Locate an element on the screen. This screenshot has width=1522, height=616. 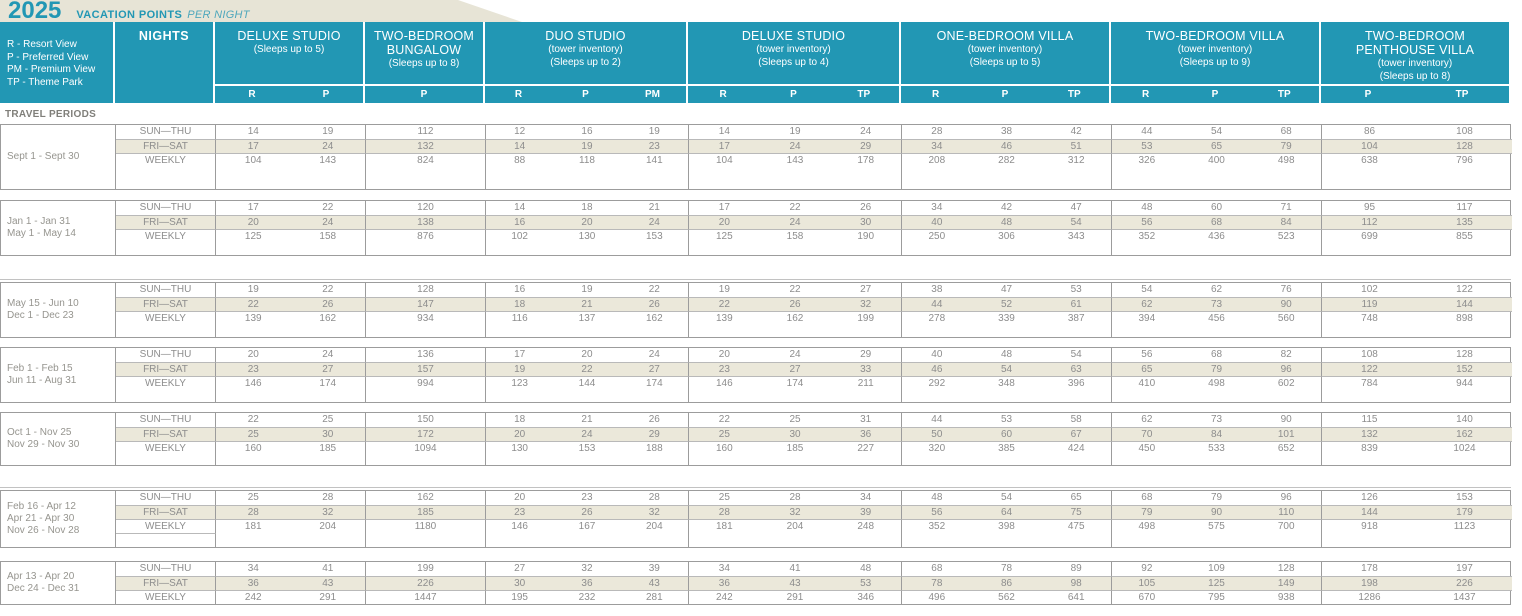
room-type-cells: 394 456 560 is located at coordinates (1217, 318).